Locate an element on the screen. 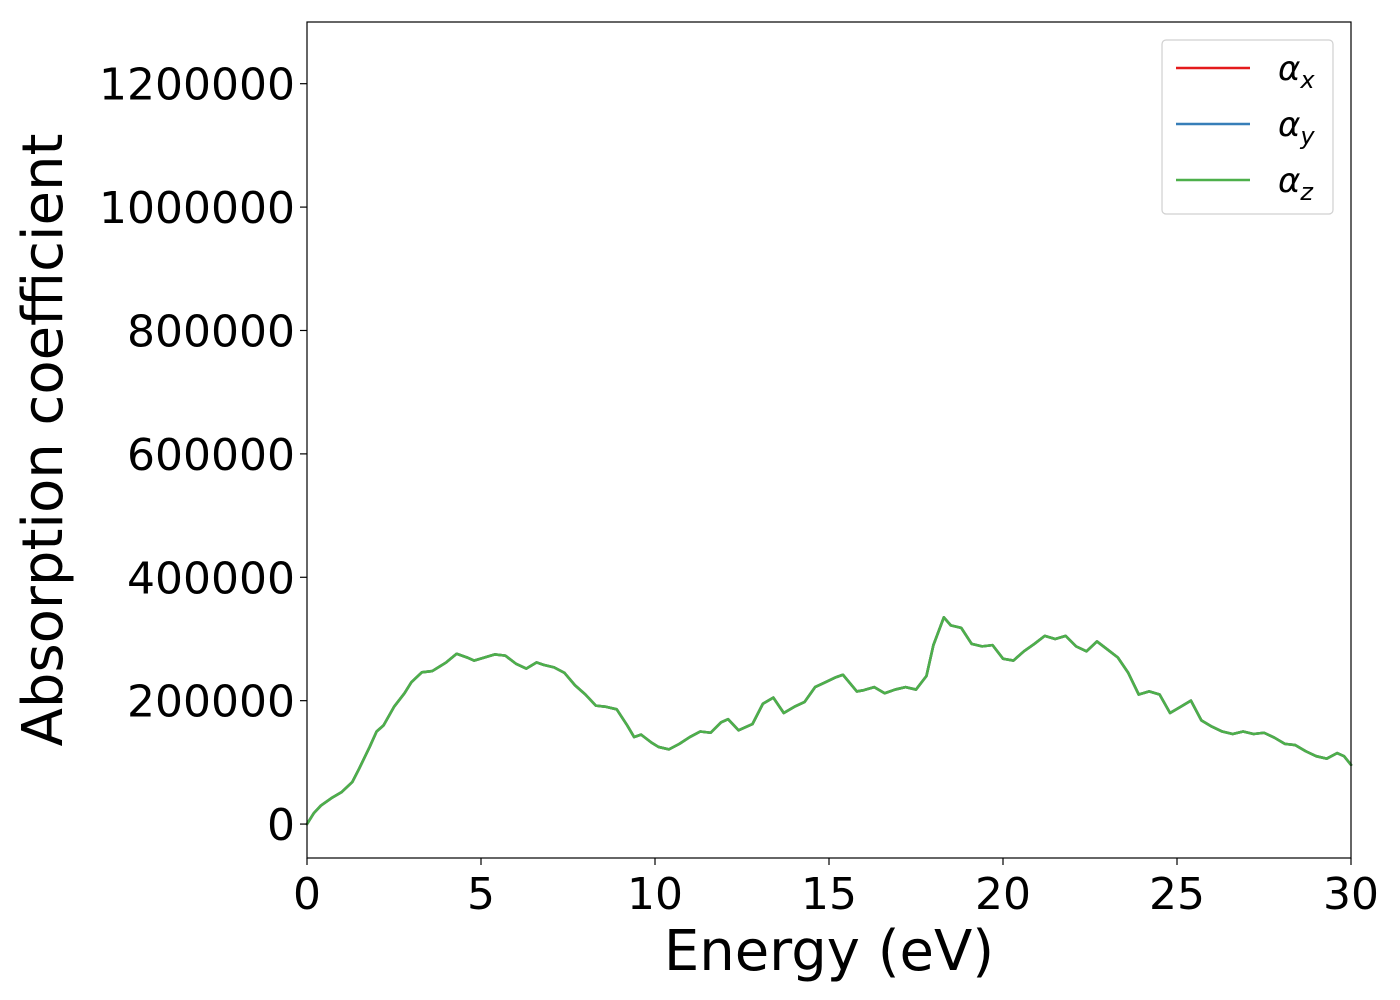  x-tick-label: 30 is located at coordinates (1351, 894).